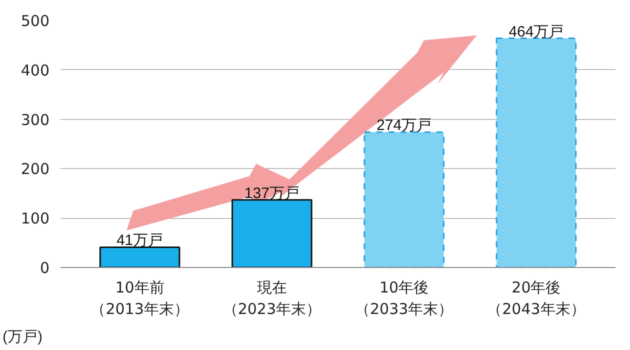 This screenshot has width=630, height=350. What do you see at coordinates (272, 298) in the screenshot?
I see `x-tick-label: 現在（2023年末）` at bounding box center [272, 298].